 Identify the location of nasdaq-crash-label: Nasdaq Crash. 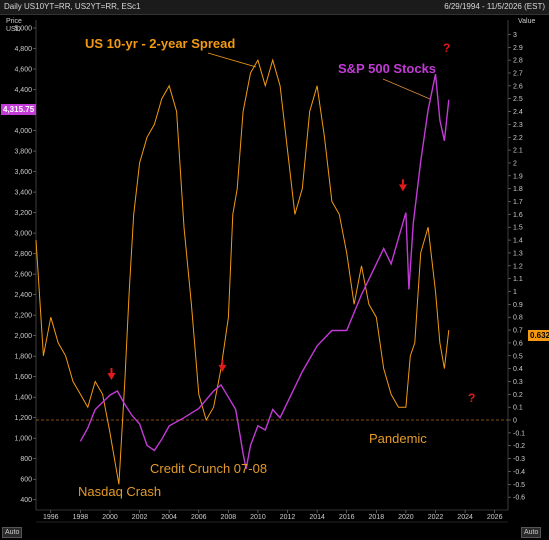
(119, 491).